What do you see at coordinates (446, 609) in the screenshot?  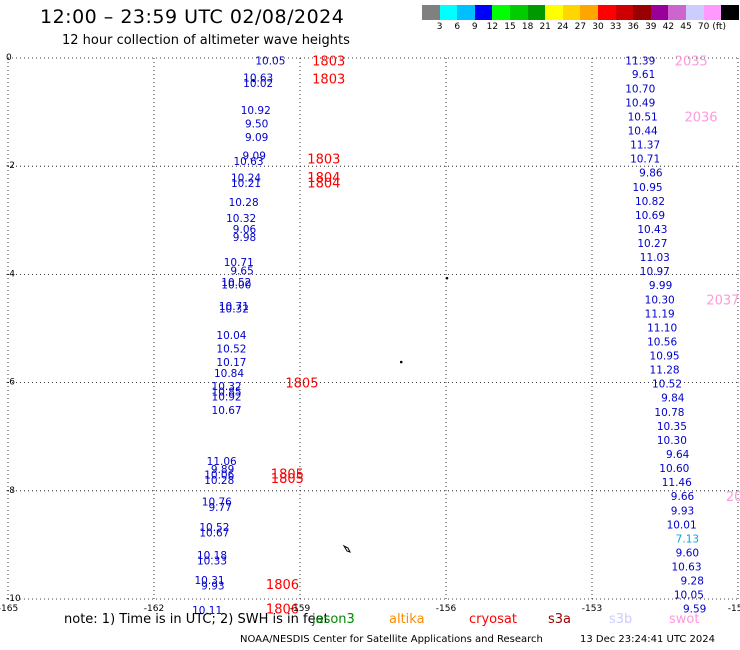 I see `lon-tick-label: -156` at bounding box center [446, 609].